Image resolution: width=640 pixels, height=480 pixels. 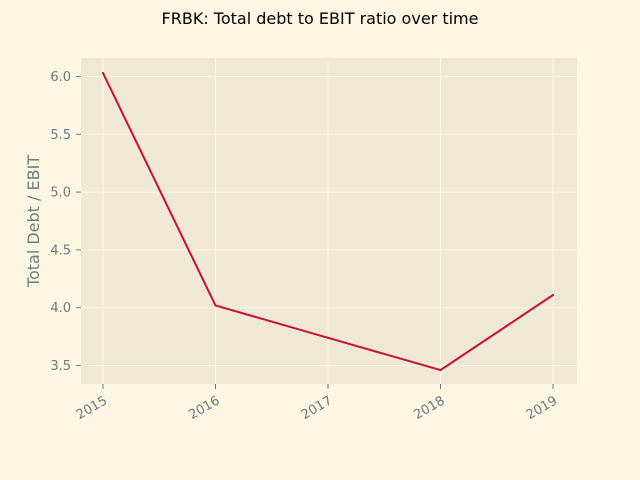 I want to click on chart-title: FRBK: Total debt to EBIT ratio over time, so click(x=320, y=18).